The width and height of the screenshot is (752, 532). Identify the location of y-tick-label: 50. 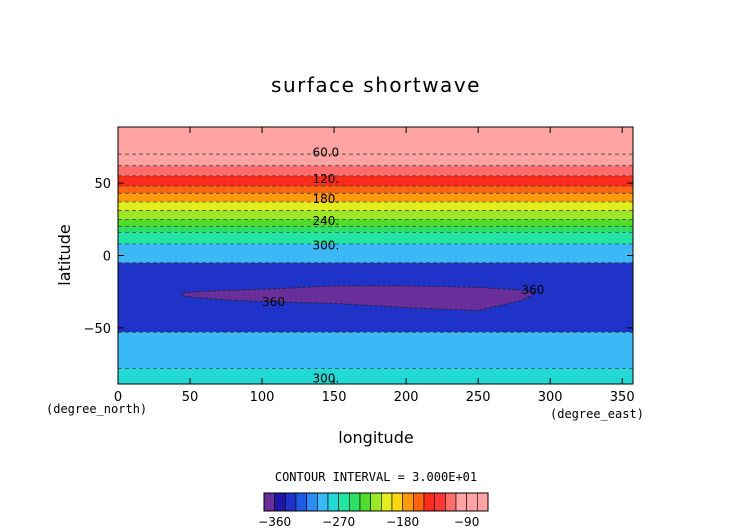
(102, 184).